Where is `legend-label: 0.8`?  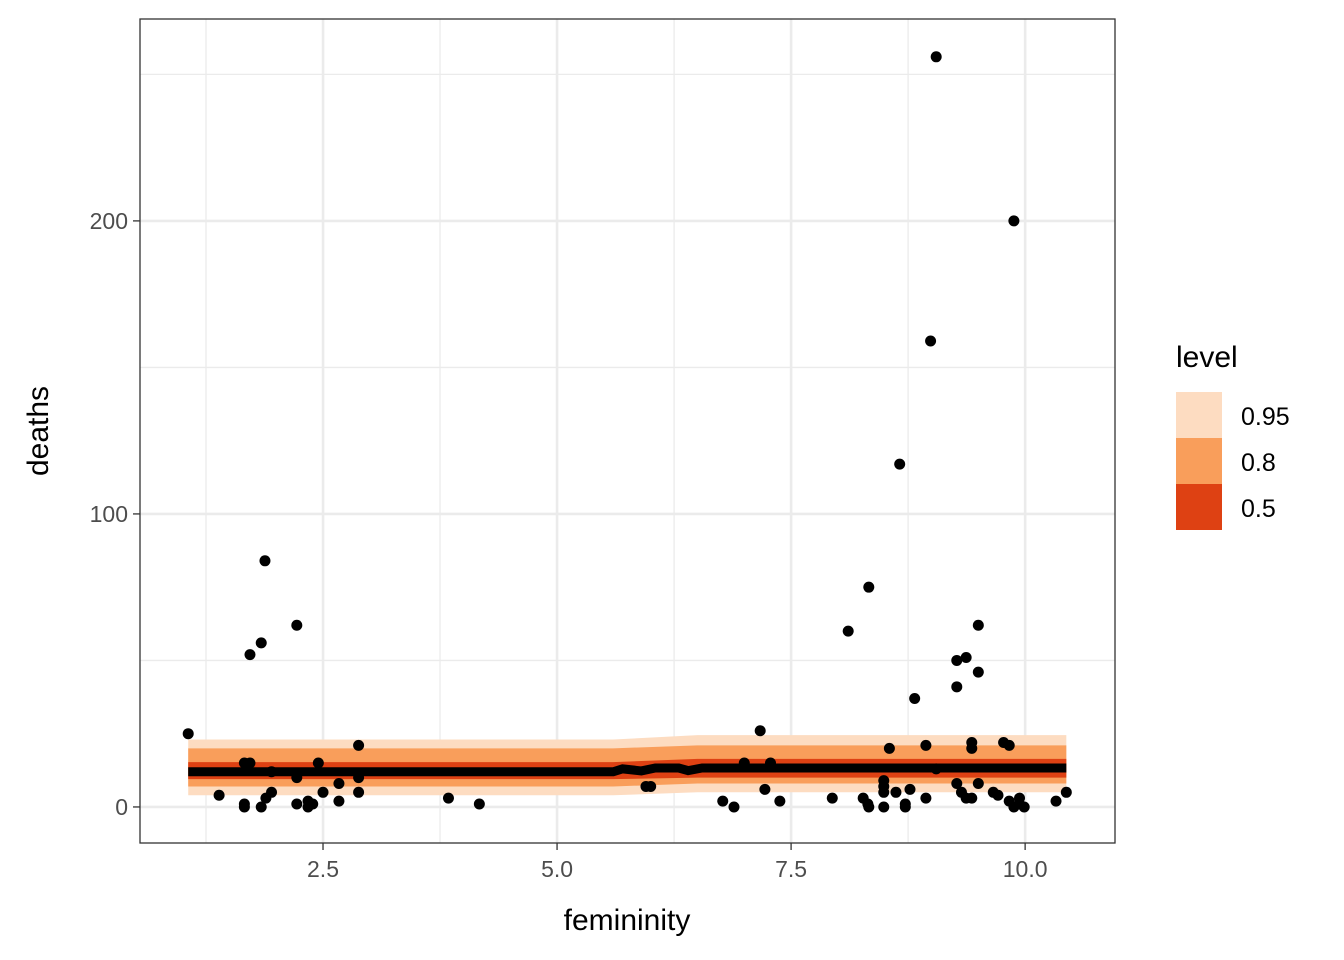 legend-label: 0.8 is located at coordinates (1258, 463).